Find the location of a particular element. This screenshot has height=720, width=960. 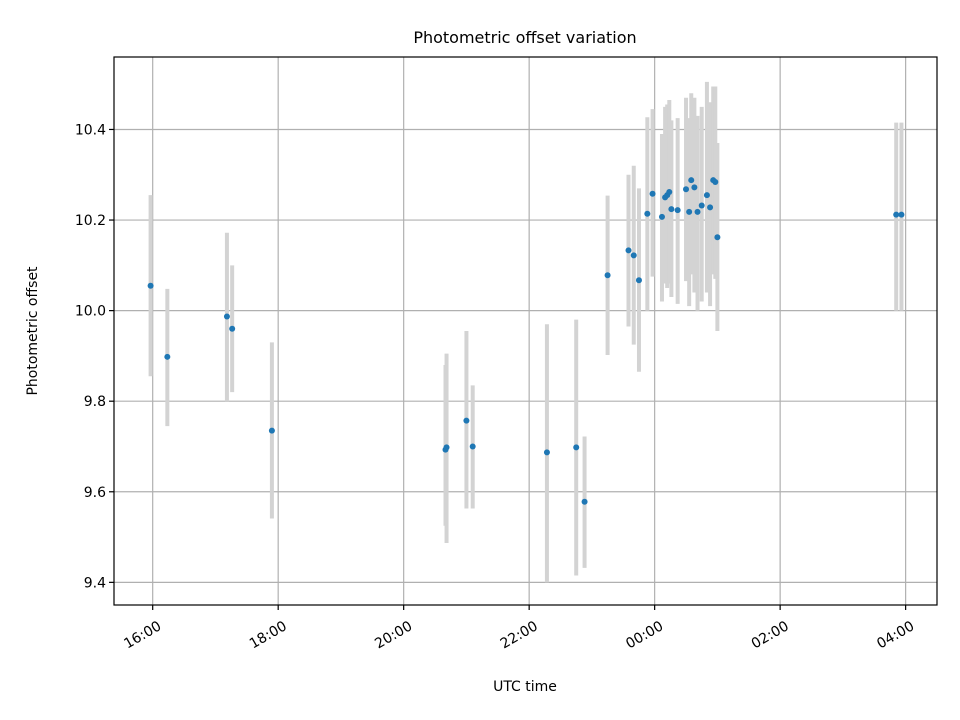

y-tick-label: 9.4 is located at coordinates (95, 583).